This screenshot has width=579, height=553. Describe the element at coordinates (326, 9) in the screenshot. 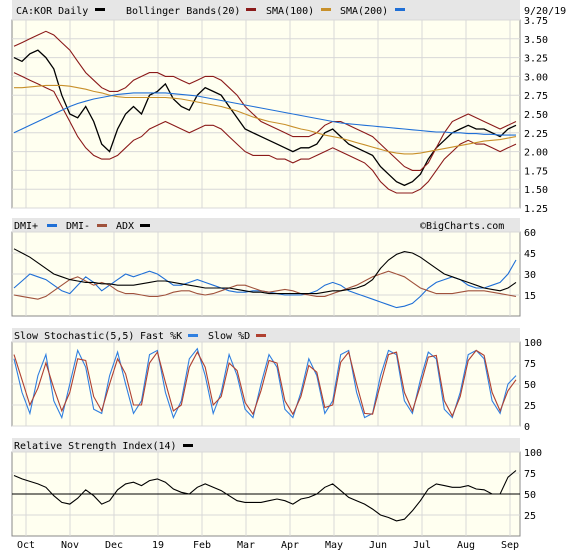

I see `sma100-swatch` at that location.